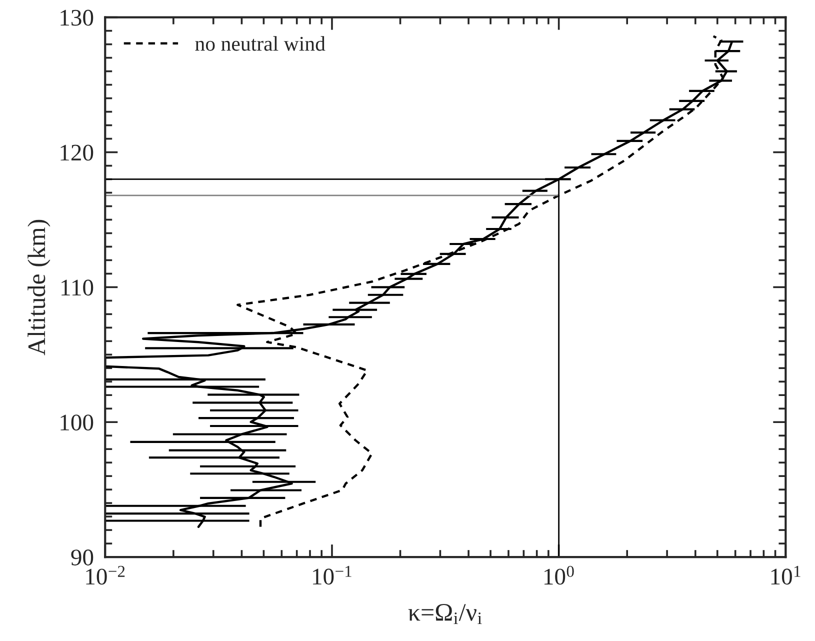 Image resolution: width=815 pixels, height=641 pixels. I want to click on legend-label: no neutral wind, so click(260, 43).